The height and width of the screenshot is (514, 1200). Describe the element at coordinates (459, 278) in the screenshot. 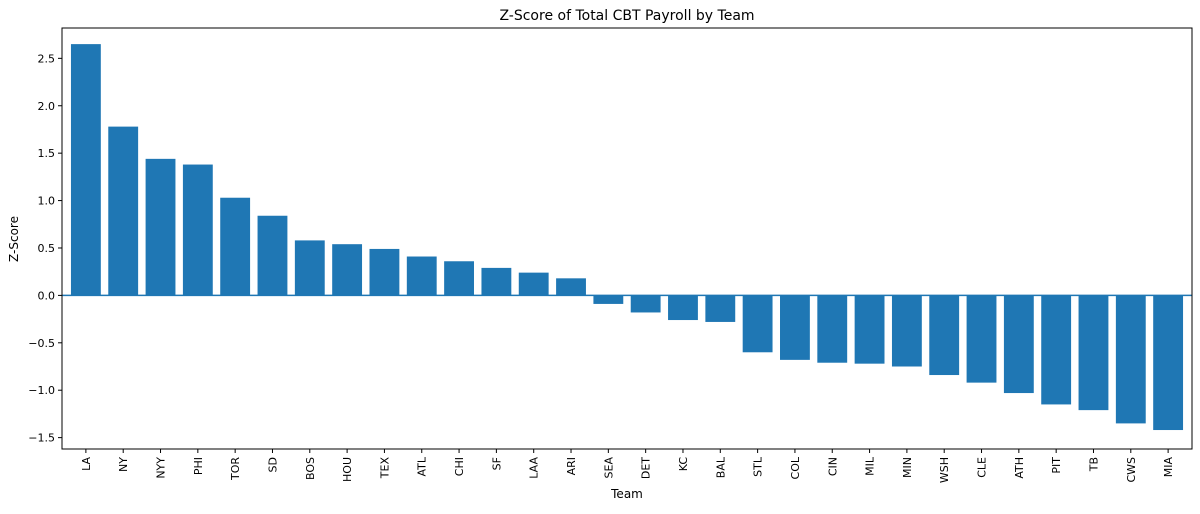

I see `bar-chi` at that location.